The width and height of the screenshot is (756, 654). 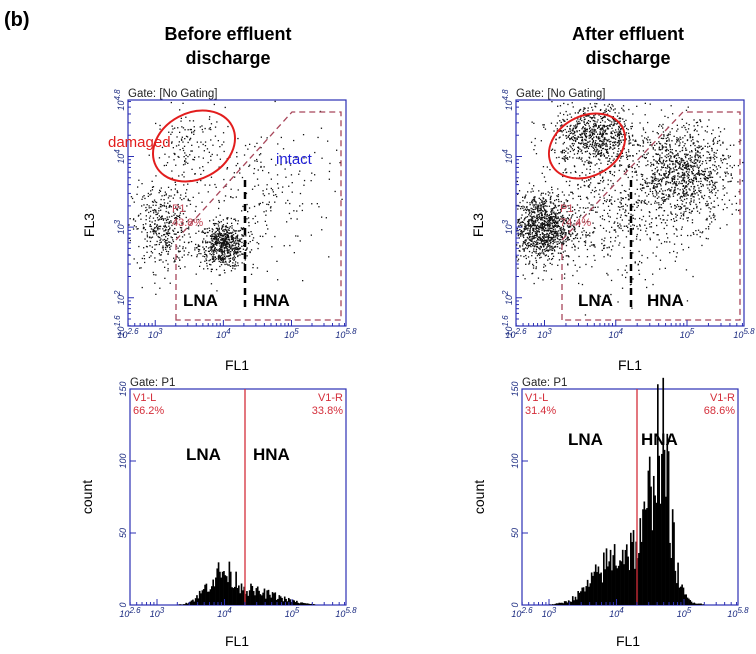 What do you see at coordinates (744, 333) in the screenshot?
I see `tick-label: 105.8` at bounding box center [744, 333].